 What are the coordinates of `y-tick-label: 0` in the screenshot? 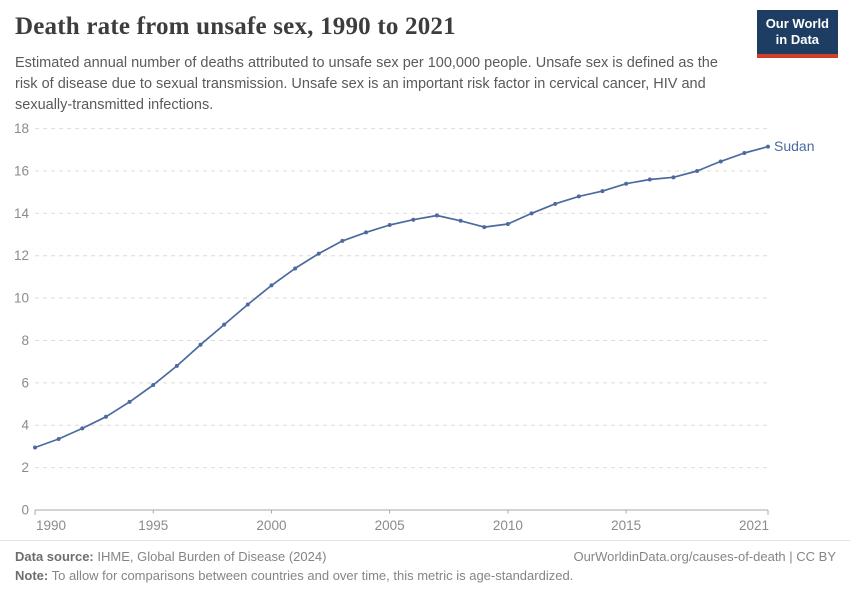 It's located at (25, 510).